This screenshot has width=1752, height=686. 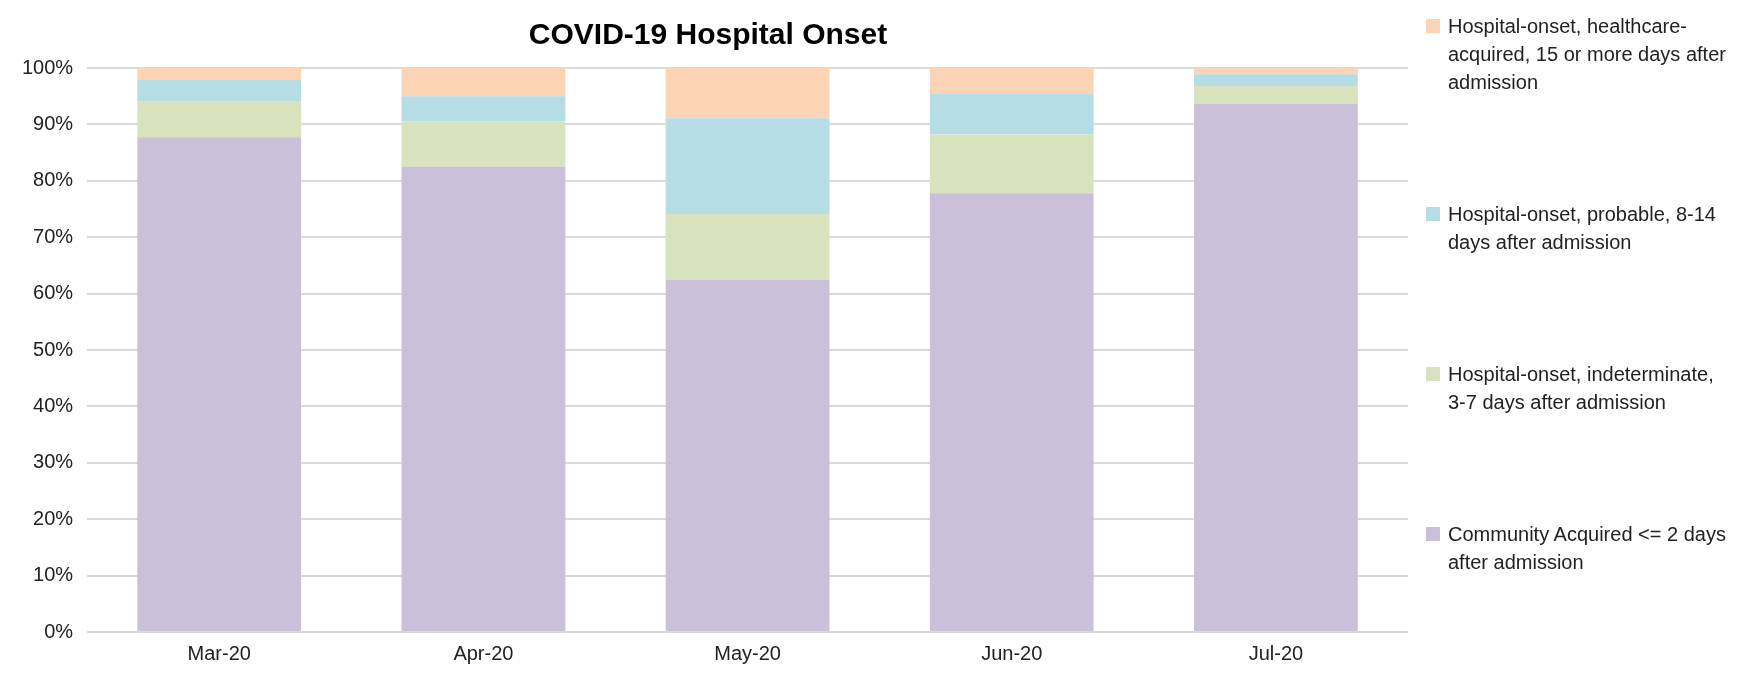 I want to click on y-tick-label: 50%, so click(x=53, y=348).